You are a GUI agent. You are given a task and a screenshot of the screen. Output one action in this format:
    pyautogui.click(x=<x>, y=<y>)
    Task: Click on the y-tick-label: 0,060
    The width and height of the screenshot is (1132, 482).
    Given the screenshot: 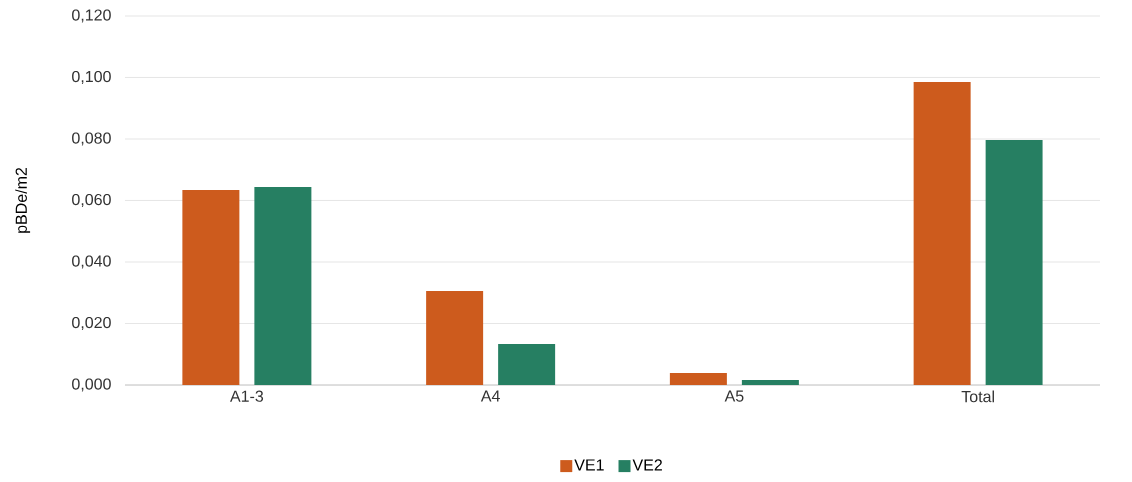 What is the action you would take?
    pyautogui.click(x=91, y=200)
    